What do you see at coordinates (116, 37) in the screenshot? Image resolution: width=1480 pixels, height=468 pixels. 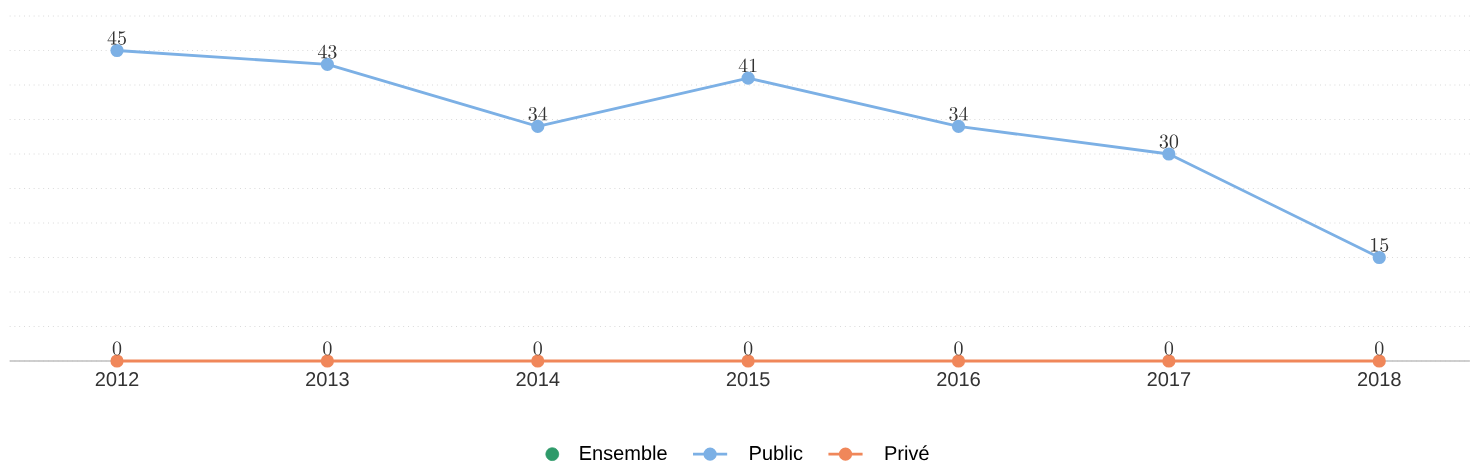 I see `data-label: 45` at bounding box center [116, 37].